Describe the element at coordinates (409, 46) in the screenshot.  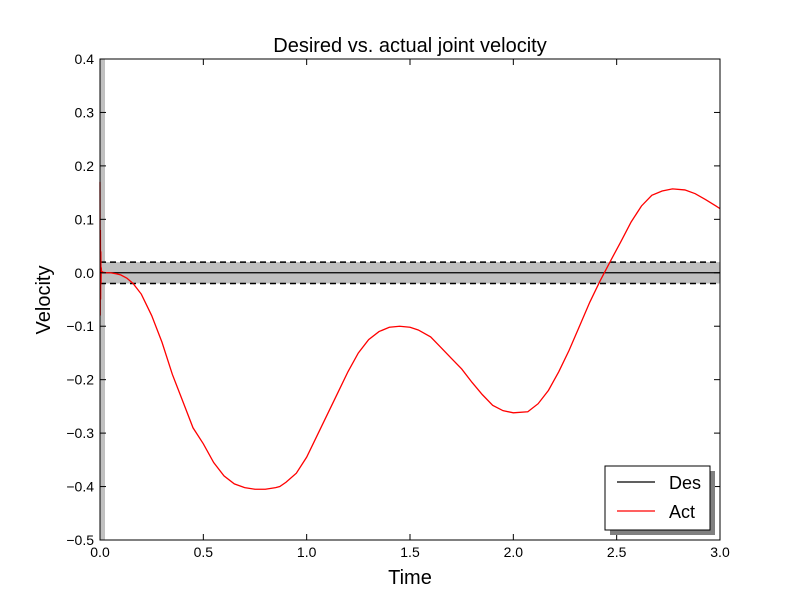
I see `chart-title: Desired vs. actual joint velocity` at that location.